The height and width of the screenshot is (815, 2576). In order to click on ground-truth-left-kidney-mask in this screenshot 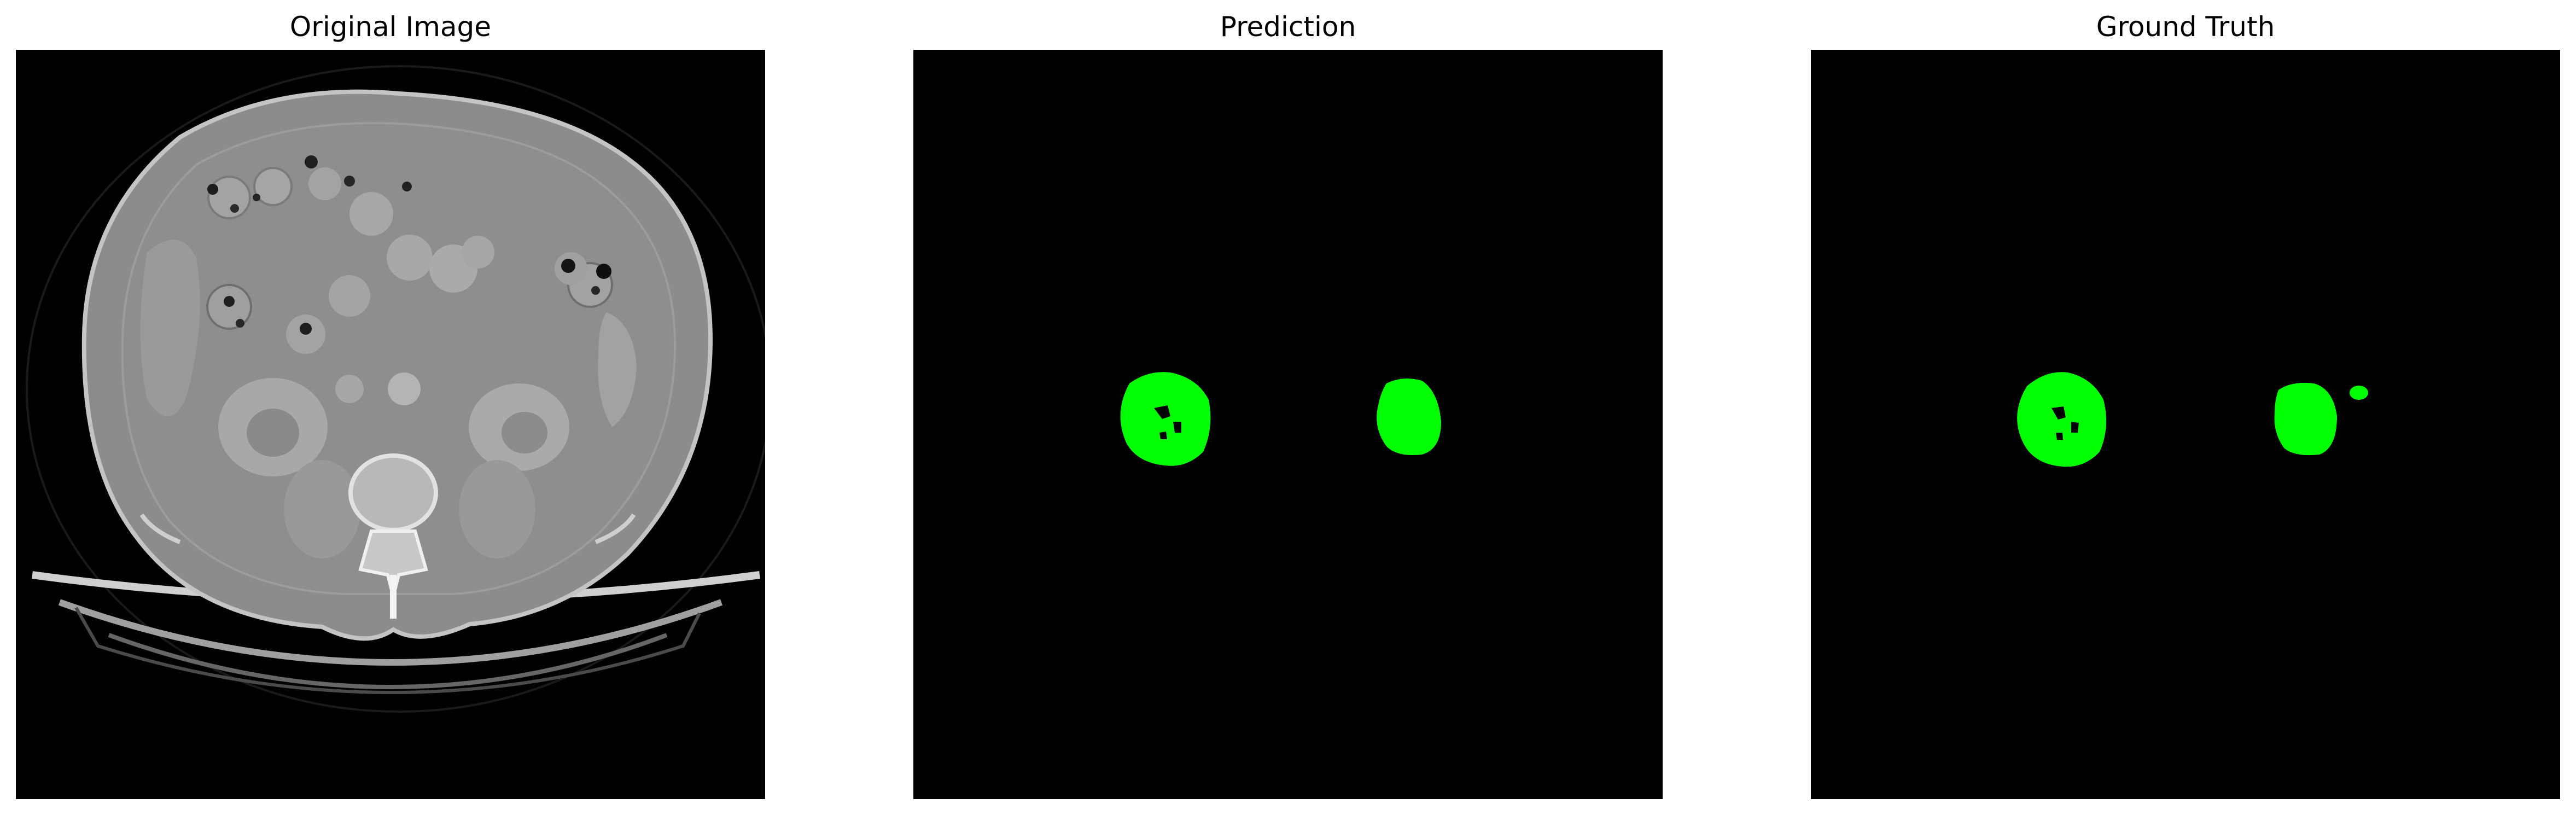, I will do `click(2062, 420)`.